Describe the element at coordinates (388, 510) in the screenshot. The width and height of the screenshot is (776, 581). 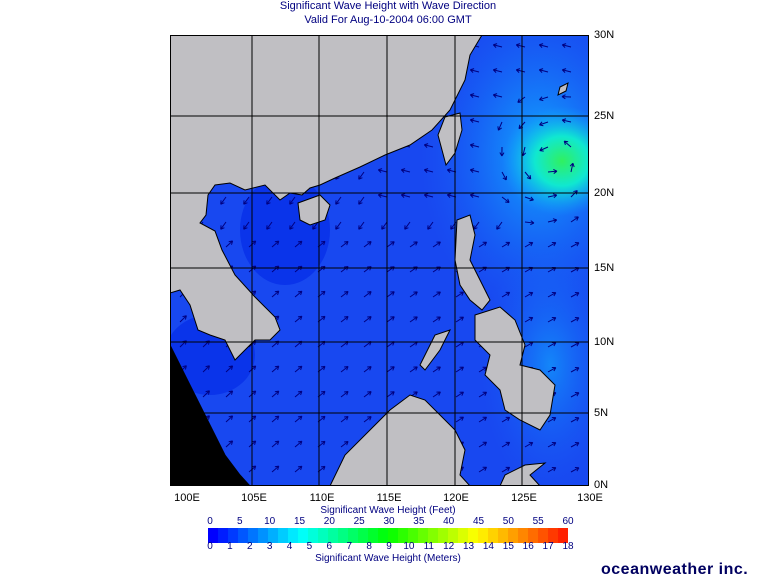
I see `colorbar-feet-title: Significant Wave Height (Feet)` at that location.